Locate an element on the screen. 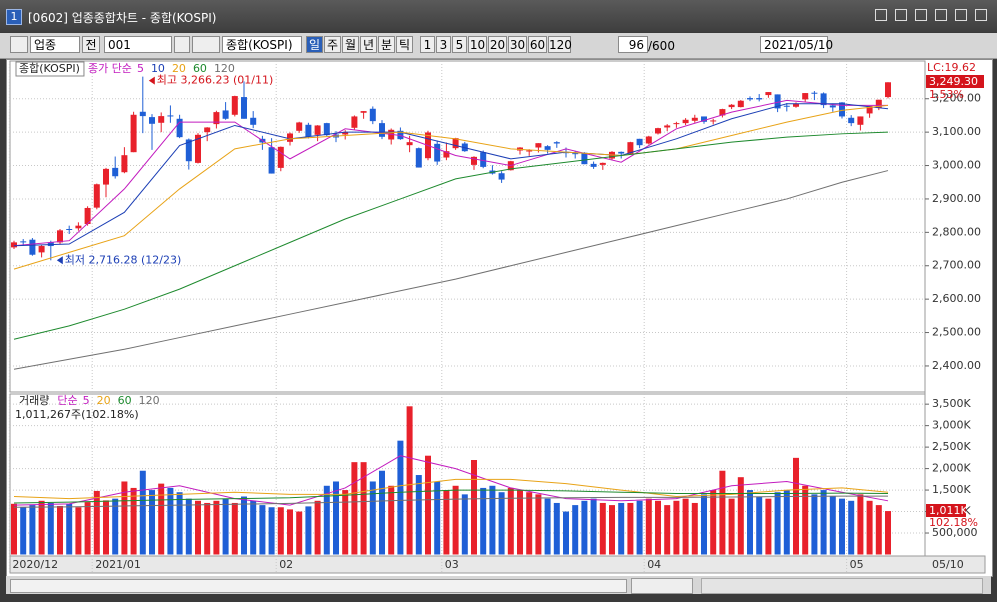 The height and width of the screenshot is (602, 997). interval-button: 10 is located at coordinates (477, 44).